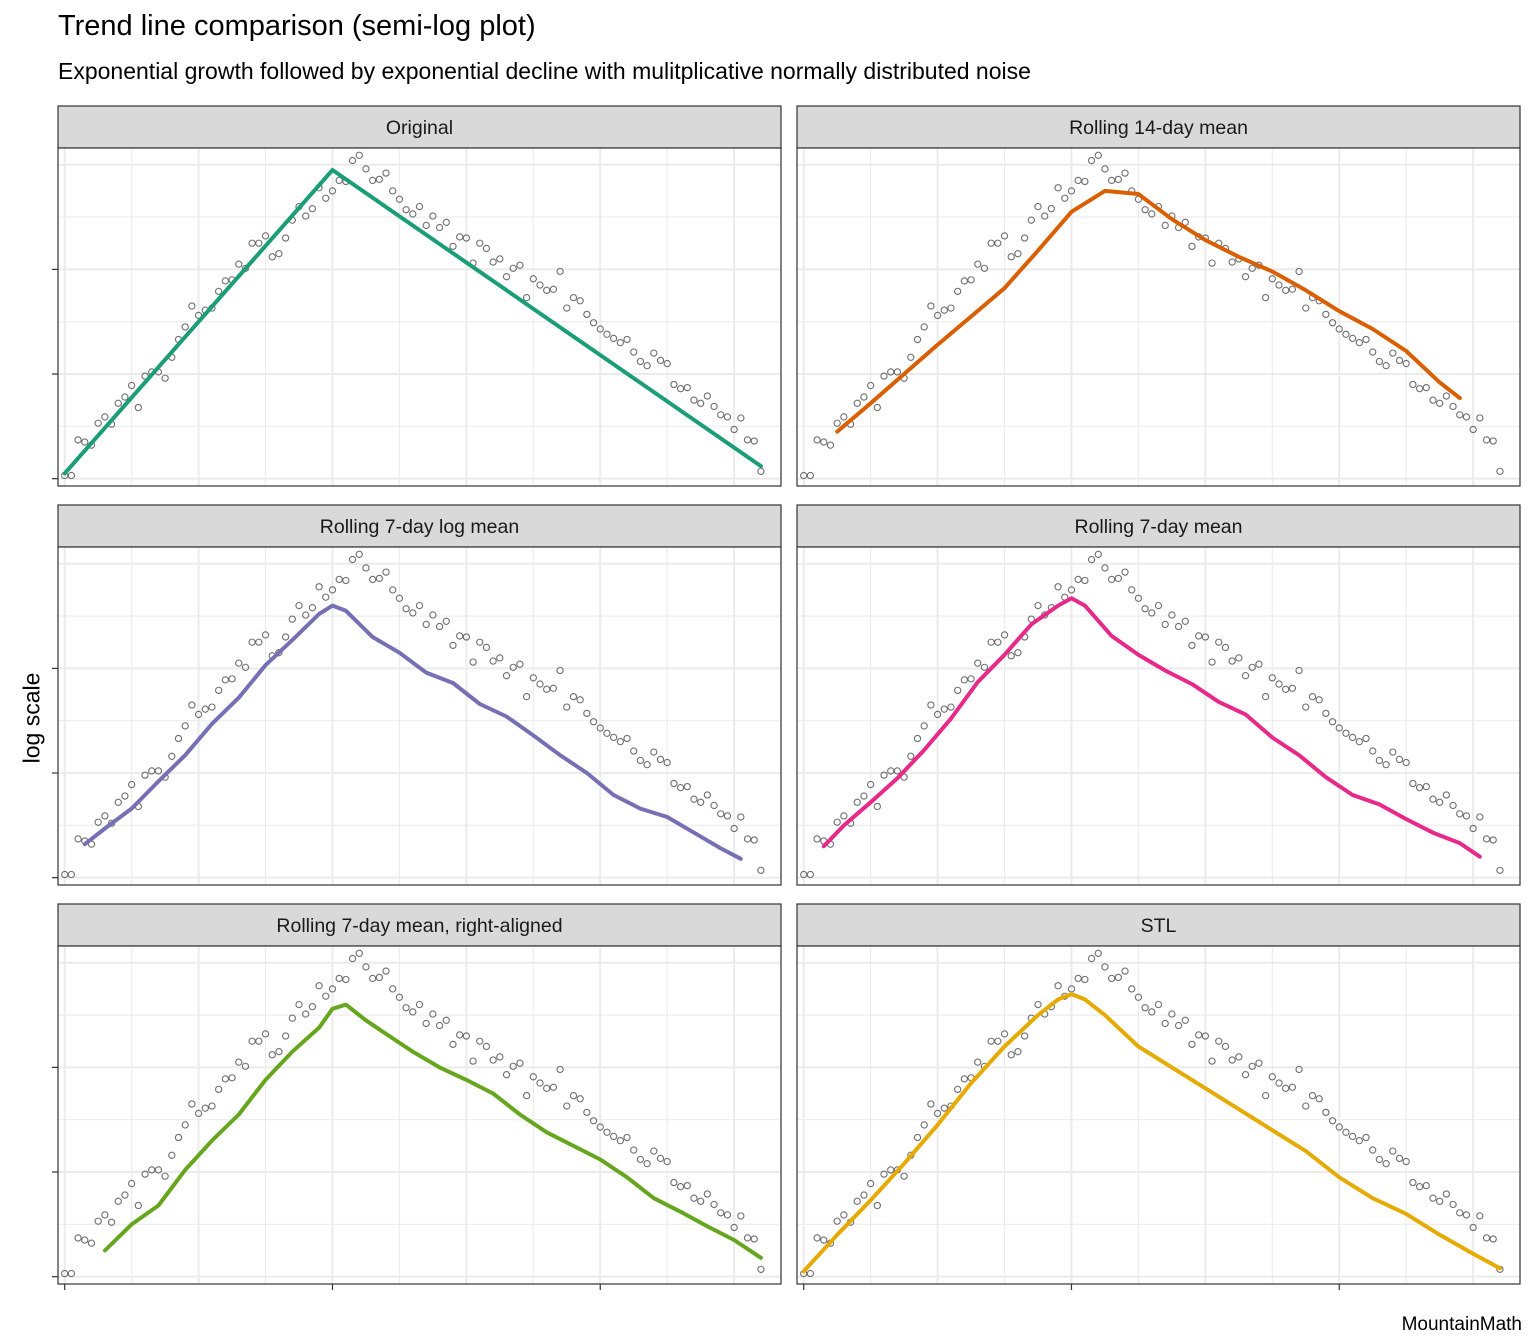 This screenshot has height=1344, width=1536. Describe the element at coordinates (1158, 317) in the screenshot. I see `panel-background` at that location.